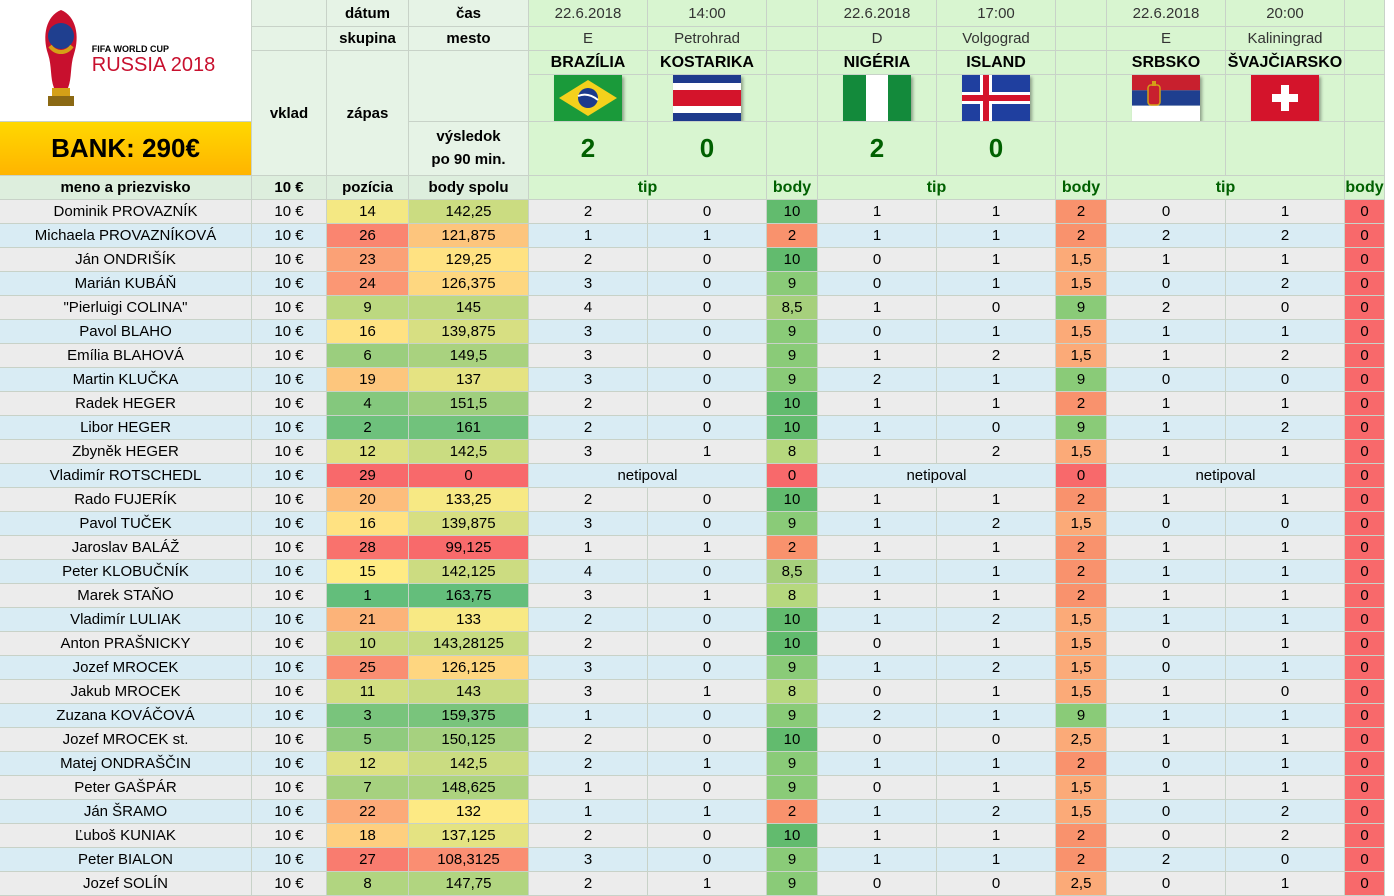  What do you see at coordinates (469, 428) in the screenshot?
I see `player-total: 161` at bounding box center [469, 428].